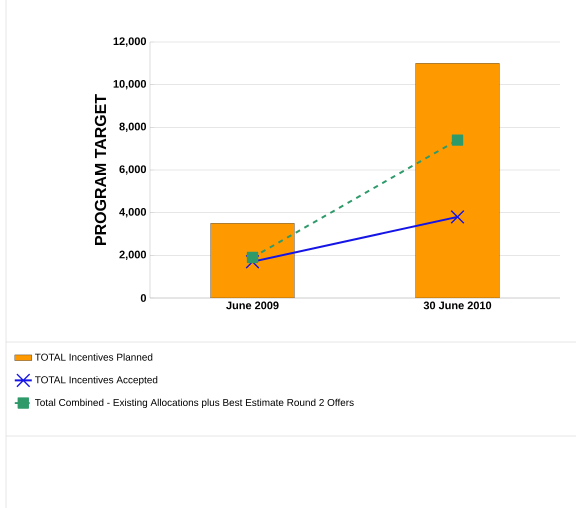 This screenshot has height=508, width=576. What do you see at coordinates (93, 357) in the screenshot?
I see `legend-label: TOTAL Incentives Planned` at bounding box center [93, 357].